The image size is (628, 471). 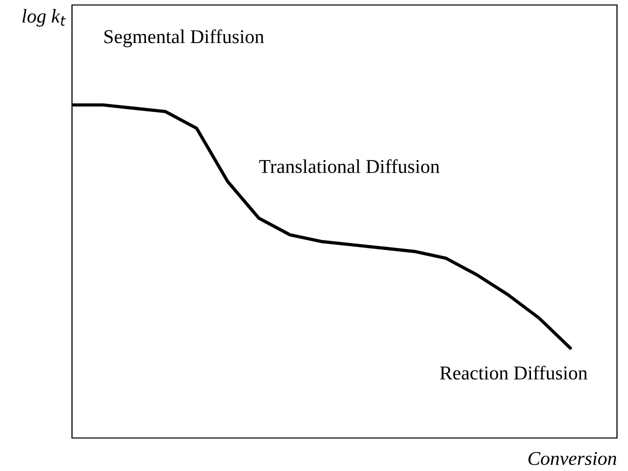 What do you see at coordinates (349, 166) in the screenshot?
I see `annotation: Translational Diffusion` at bounding box center [349, 166].